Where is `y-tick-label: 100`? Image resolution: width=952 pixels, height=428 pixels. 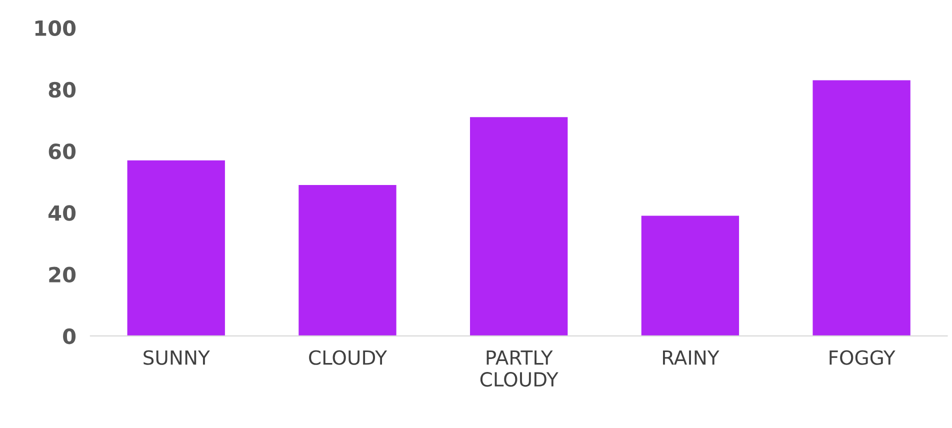
y-tick-label: 100 is located at coordinates (55, 28).